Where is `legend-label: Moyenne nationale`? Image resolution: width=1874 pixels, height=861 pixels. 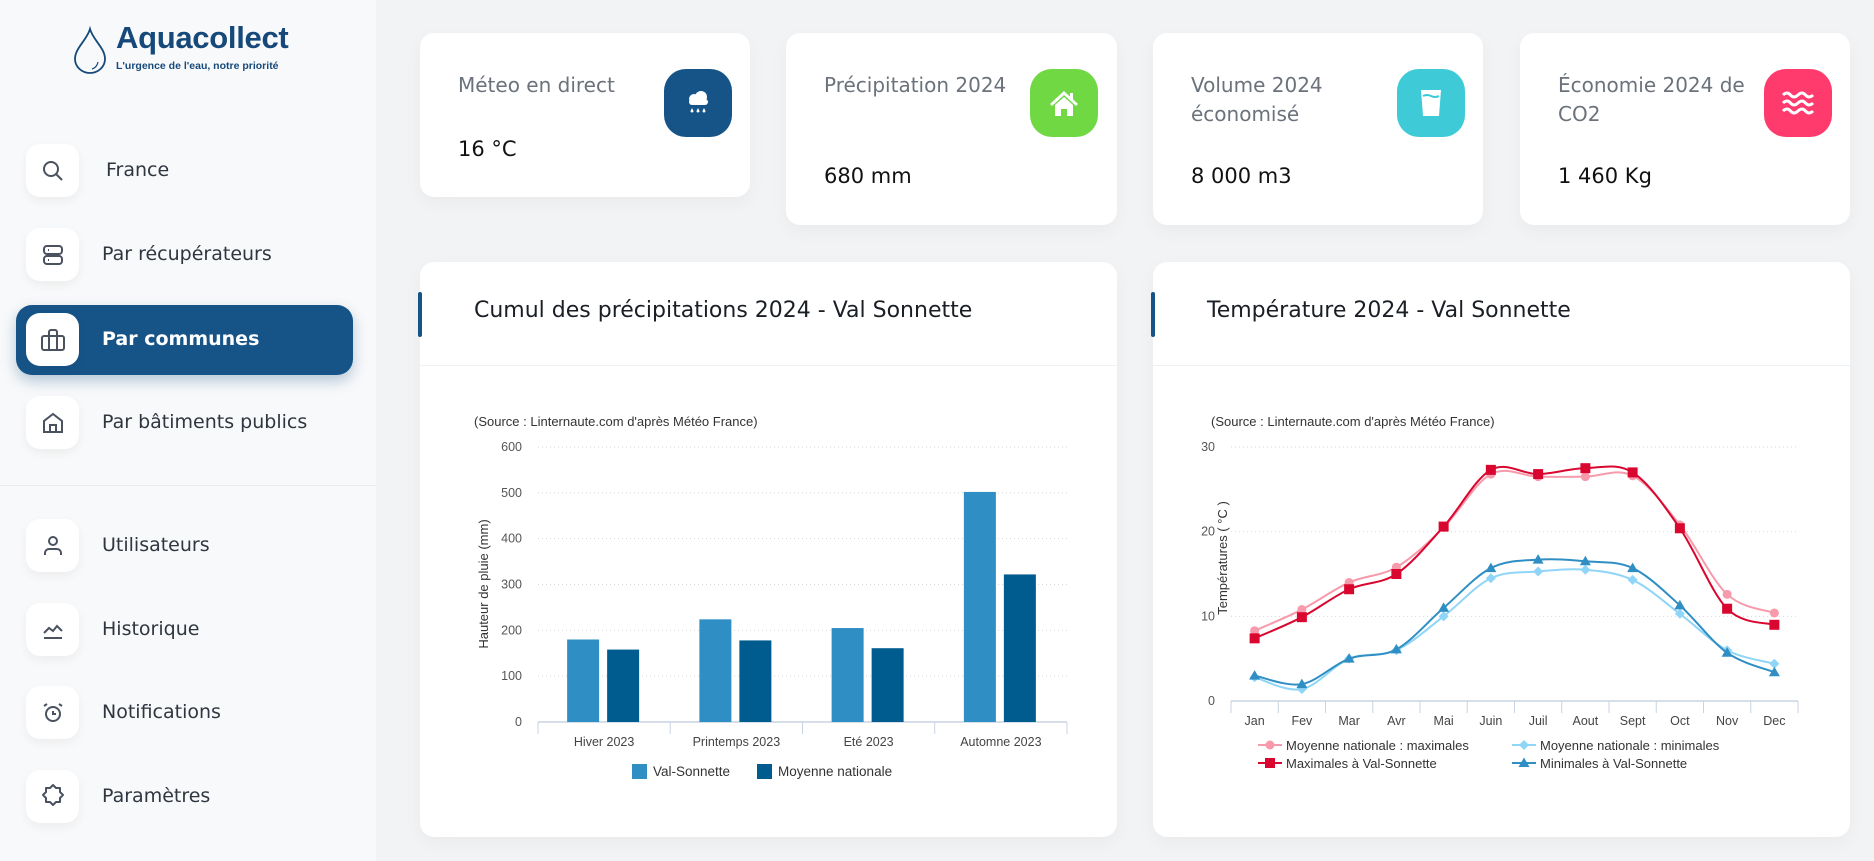
legend-label: Moyenne nationale is located at coordinates (835, 771).